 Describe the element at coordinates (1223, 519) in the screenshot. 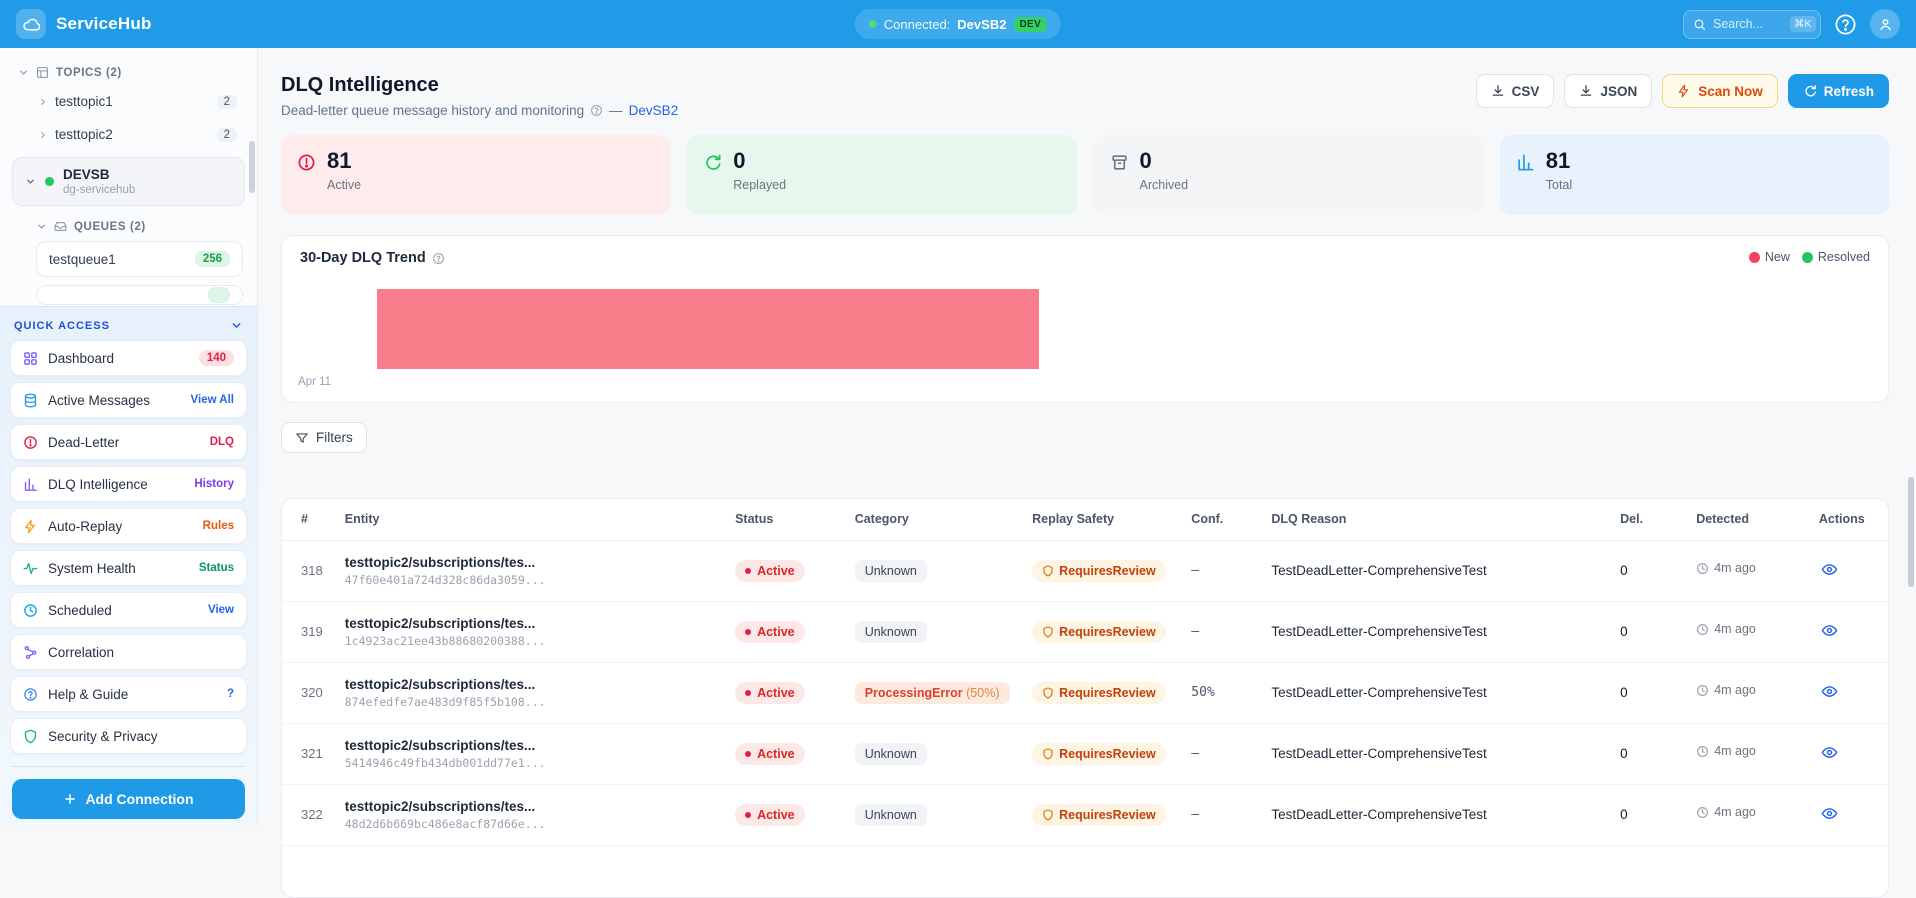

I see `col-header-conf: Conf.` at that location.